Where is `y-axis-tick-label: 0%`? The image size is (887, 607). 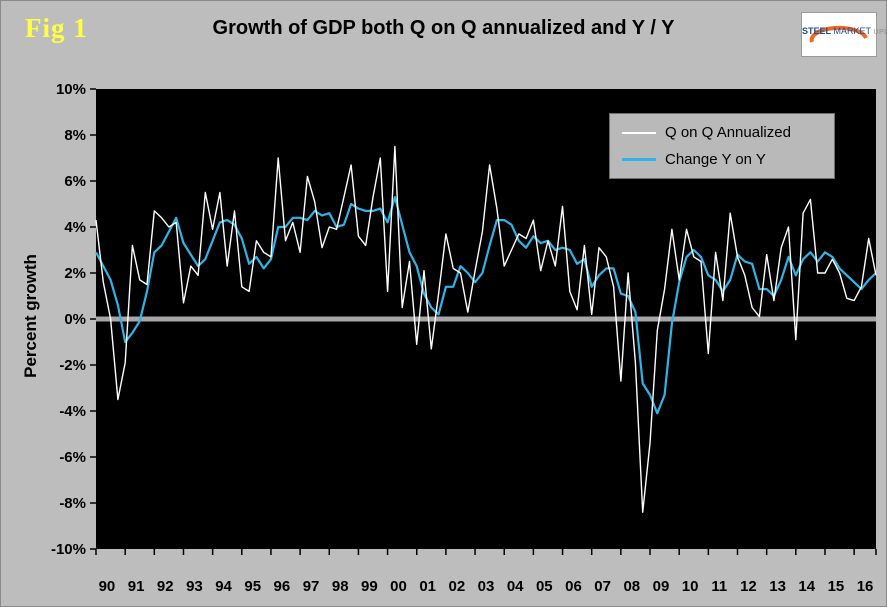 y-axis-tick-label: 0% is located at coordinates (75, 319).